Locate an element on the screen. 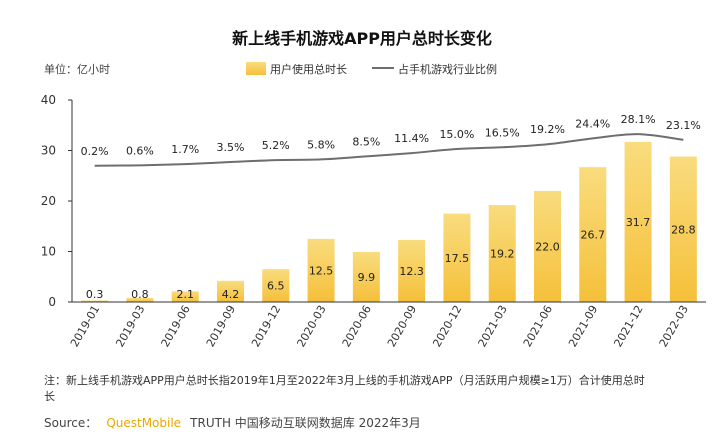  y-tick-label: 0 is located at coordinates (52, 302).